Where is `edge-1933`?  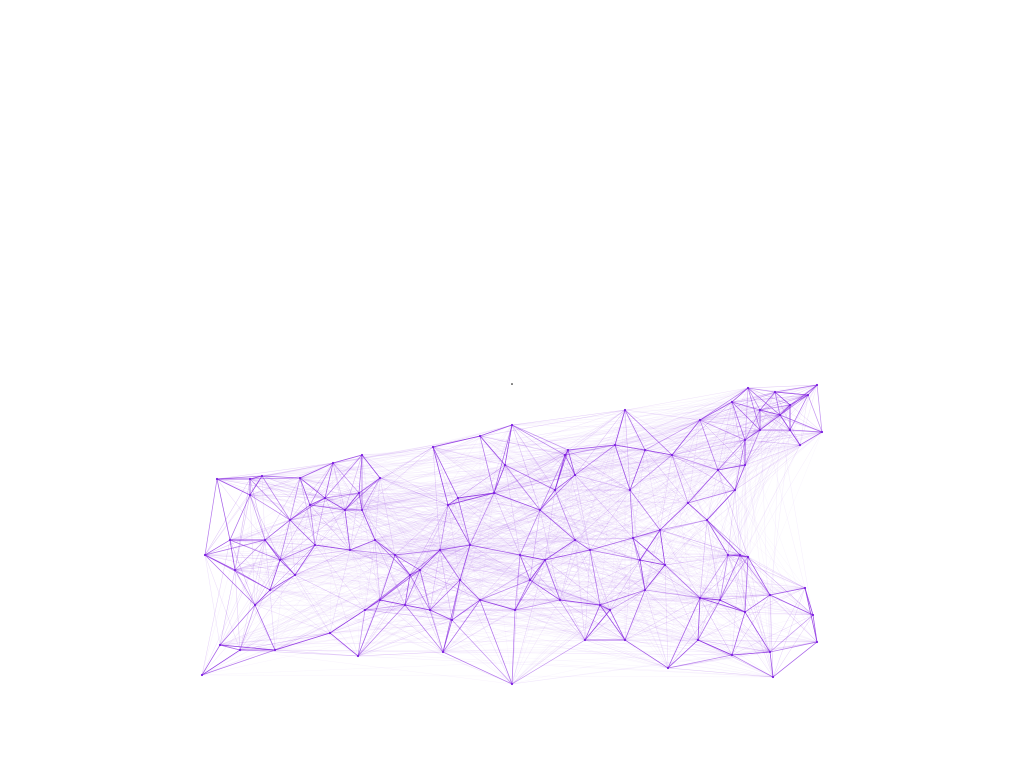 edge-1933 is located at coordinates (602, 515).